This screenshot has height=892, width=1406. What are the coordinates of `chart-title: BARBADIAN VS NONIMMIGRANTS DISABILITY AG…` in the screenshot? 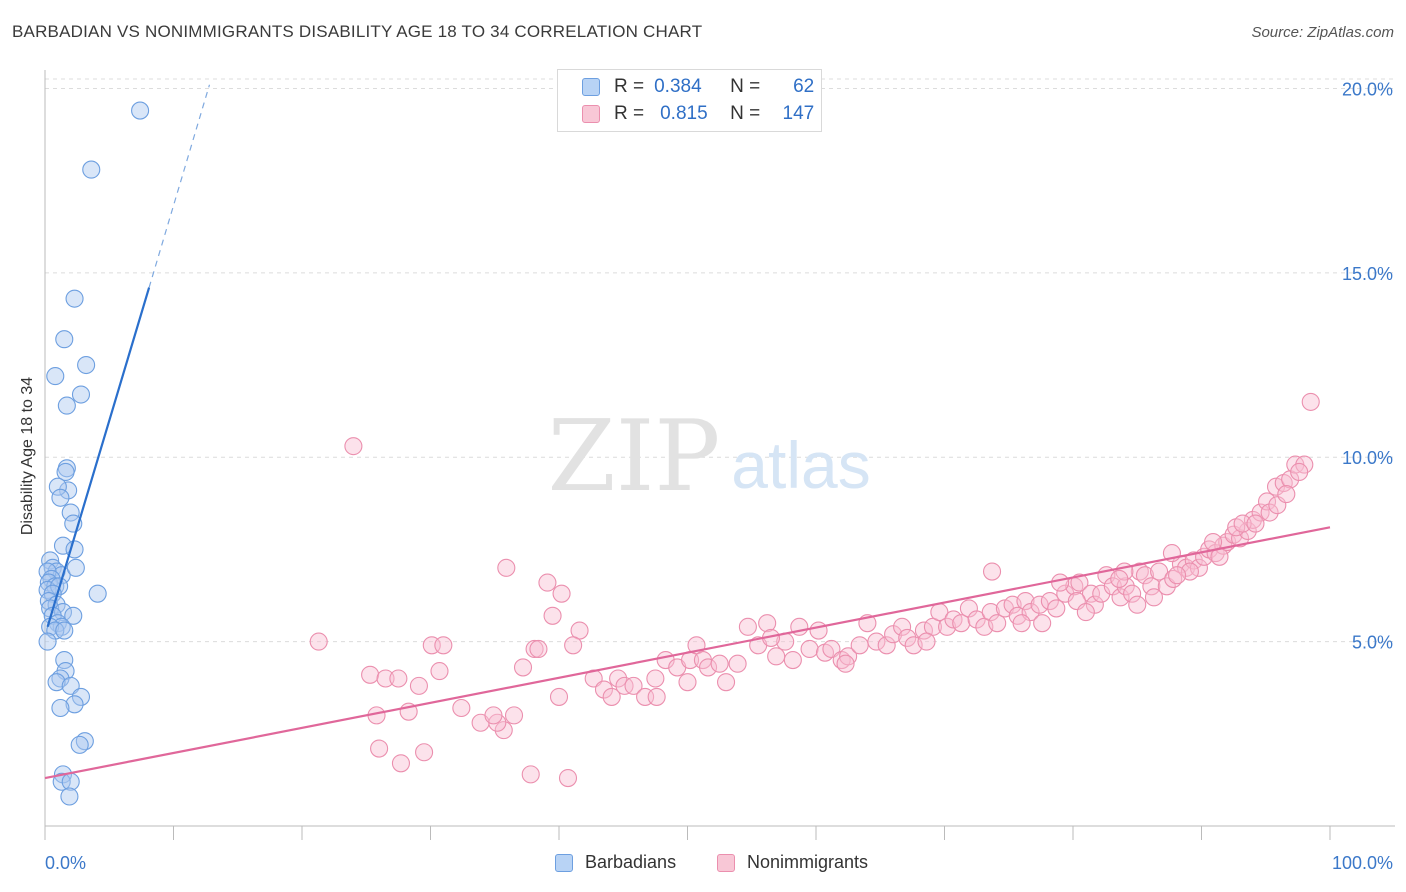 It's located at (357, 31).